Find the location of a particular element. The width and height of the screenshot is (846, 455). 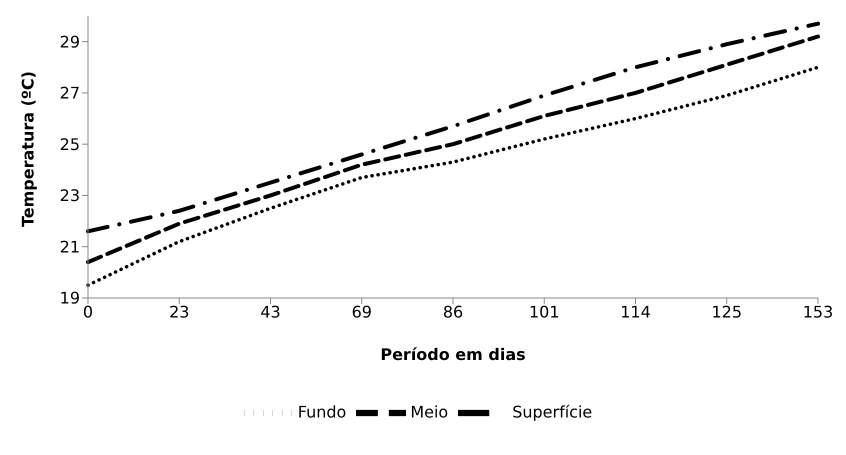

y-tick-label: 23 is located at coordinates (70, 196).